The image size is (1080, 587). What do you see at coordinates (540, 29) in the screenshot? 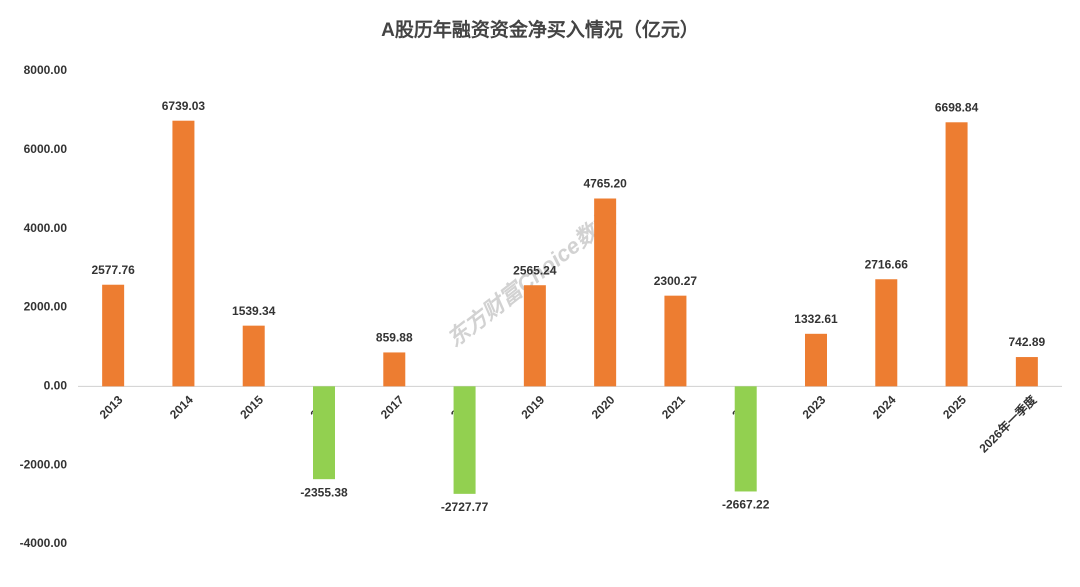
I see `chart-title: A股历年融资资金净买入情况（亿元）` at bounding box center [540, 29].